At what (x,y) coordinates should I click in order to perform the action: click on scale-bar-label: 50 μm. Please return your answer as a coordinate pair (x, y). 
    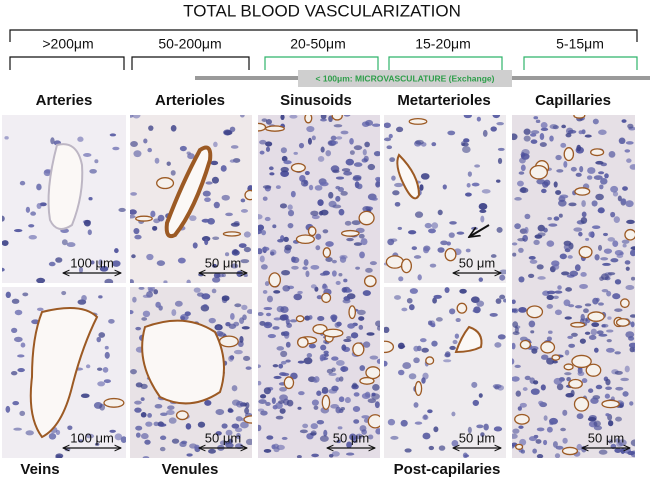
    Looking at the image, I should click on (606, 437).